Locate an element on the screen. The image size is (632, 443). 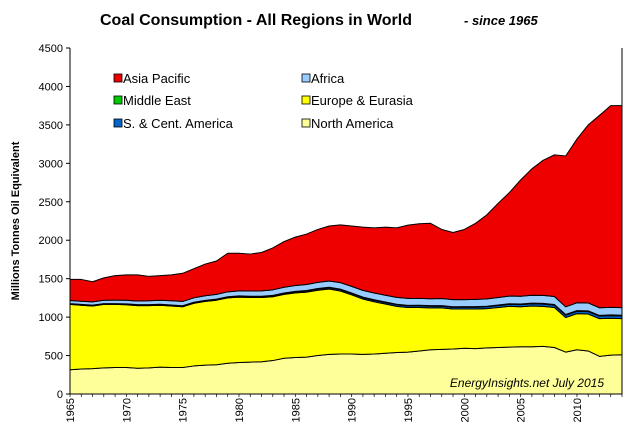
x-tick-label: 1995 is located at coordinates (409, 410).